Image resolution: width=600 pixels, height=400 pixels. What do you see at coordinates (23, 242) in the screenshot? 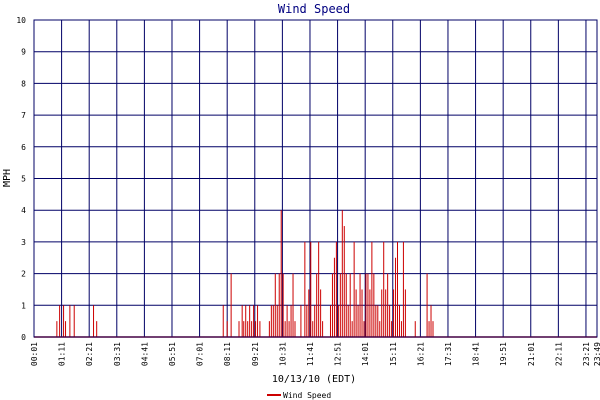
I see `y-tick-label: 3` at bounding box center [23, 242].